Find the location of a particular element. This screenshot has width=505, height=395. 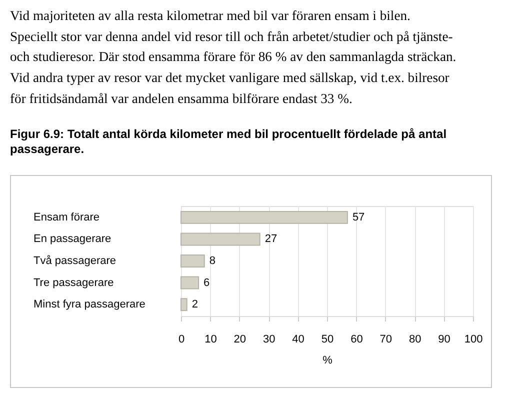

x-tick-label: 60 is located at coordinates (356, 340).